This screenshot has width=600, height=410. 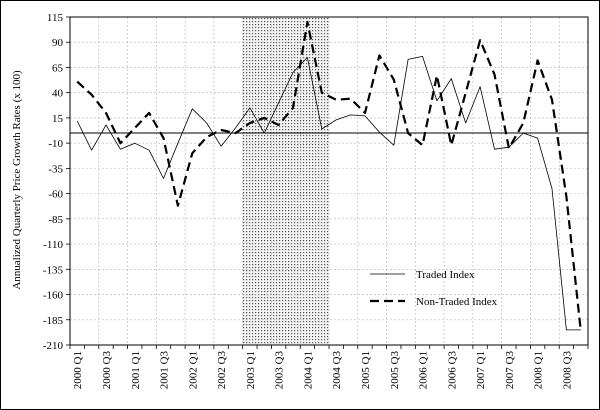 I want to click on y-tick-label: -85, so click(x=55, y=220).